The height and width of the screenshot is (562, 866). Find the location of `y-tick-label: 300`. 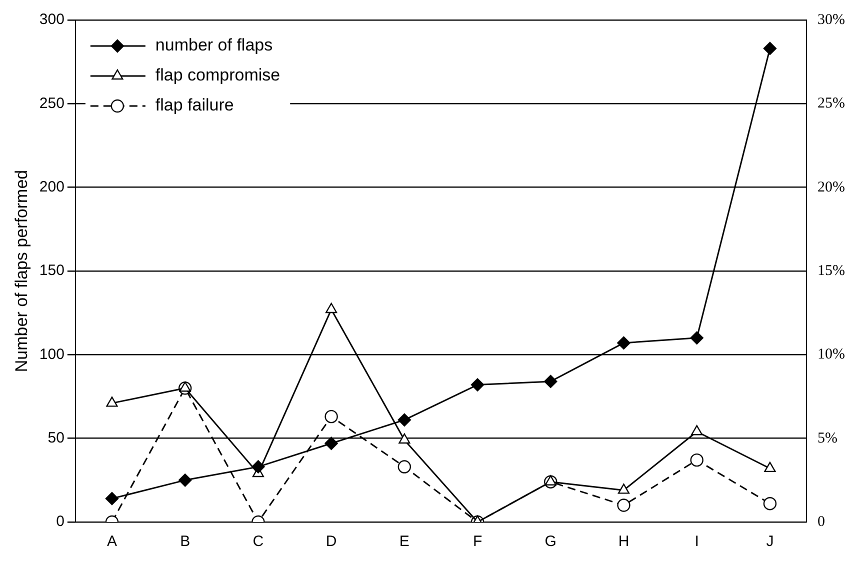

y-tick-label: 300 is located at coordinates (51, 19).